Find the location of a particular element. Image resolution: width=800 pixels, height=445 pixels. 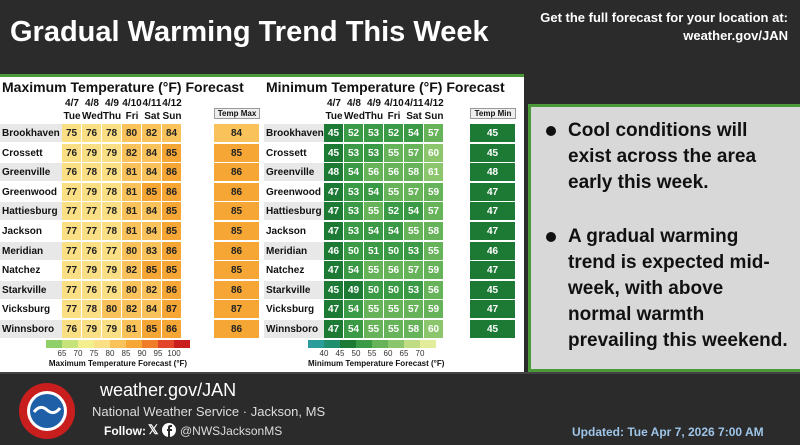

bullet-dot is located at coordinates (551, 237).